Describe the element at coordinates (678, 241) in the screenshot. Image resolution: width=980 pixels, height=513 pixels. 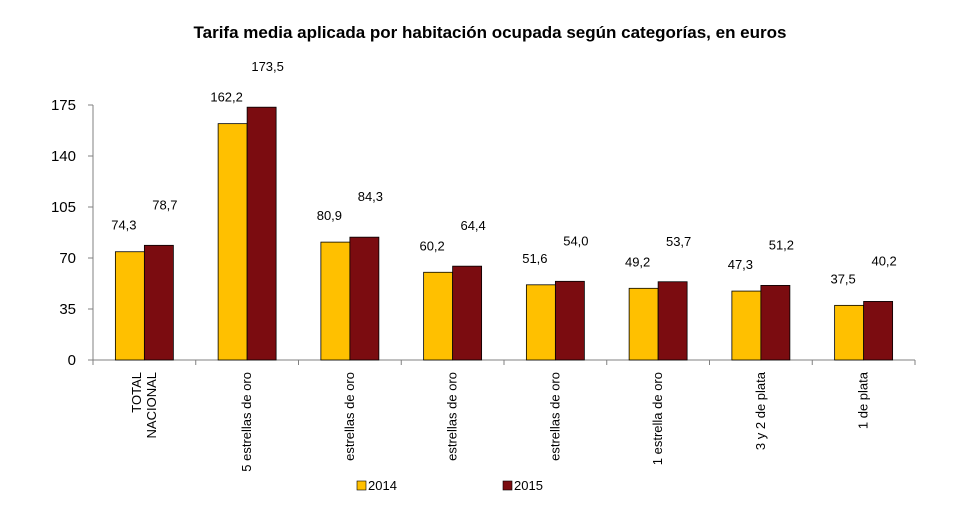
I see `data-label: 53,7` at that location.